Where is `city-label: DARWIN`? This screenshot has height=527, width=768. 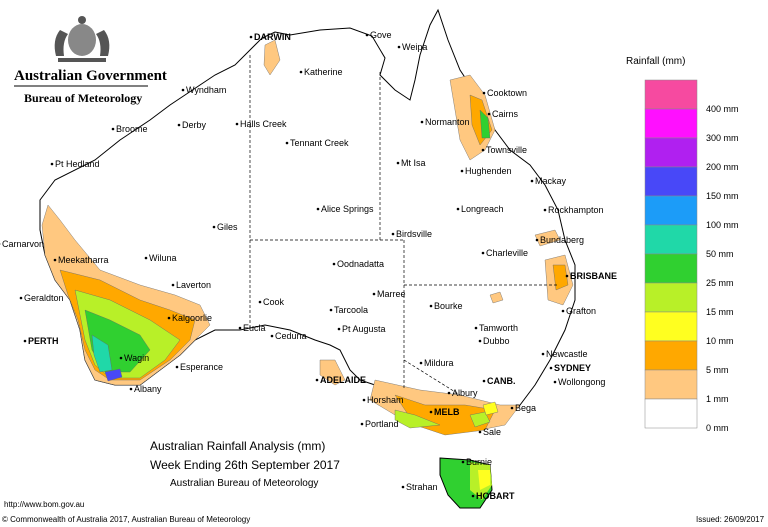
city-label: DARWIN is located at coordinates (272, 37).